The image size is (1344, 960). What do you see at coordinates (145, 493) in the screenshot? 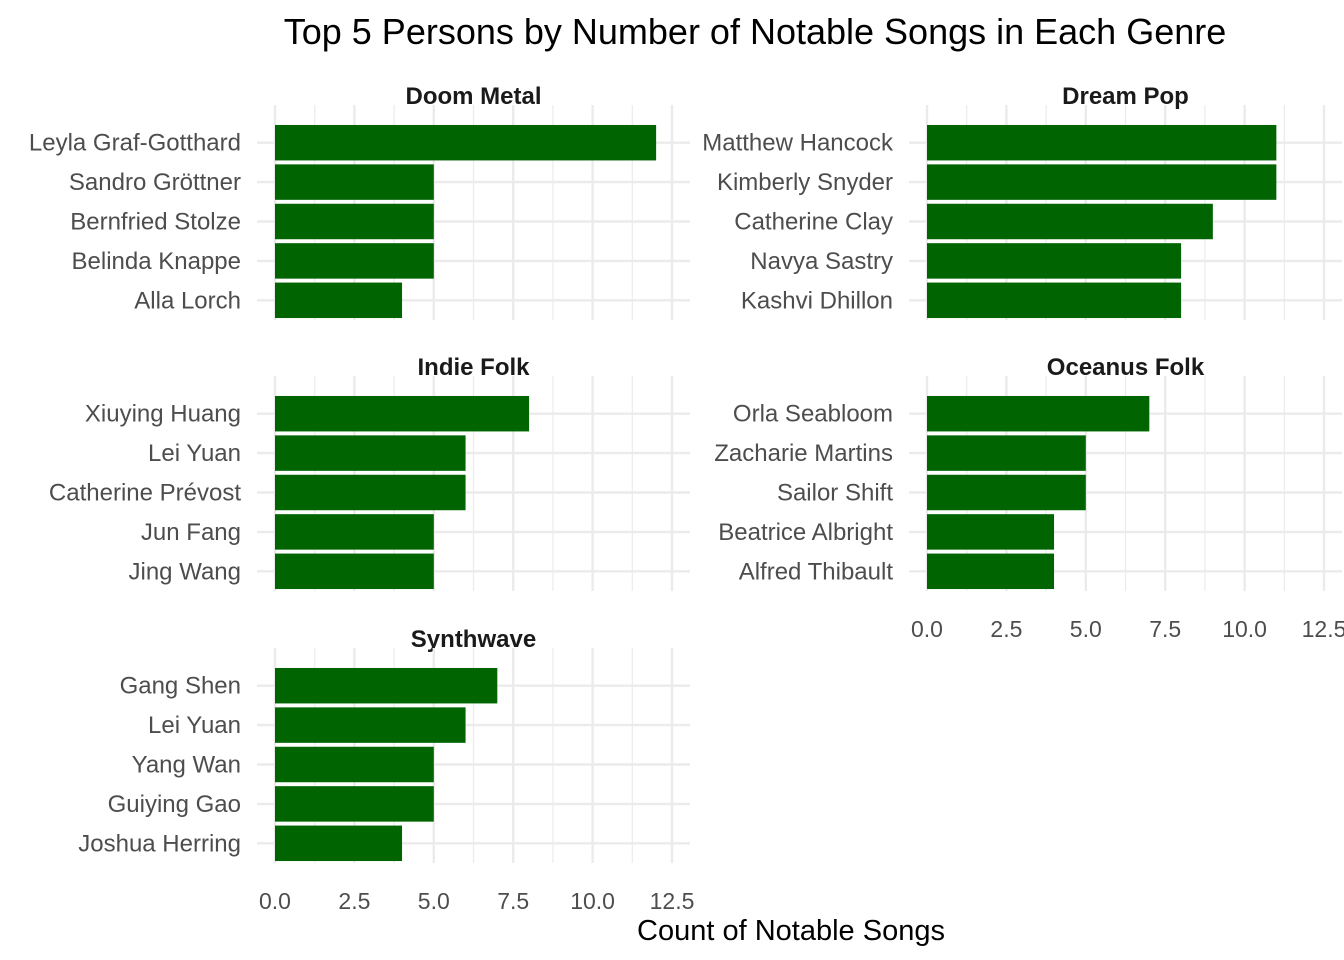
I see `category-label: Catherine Prévost` at bounding box center [145, 493].